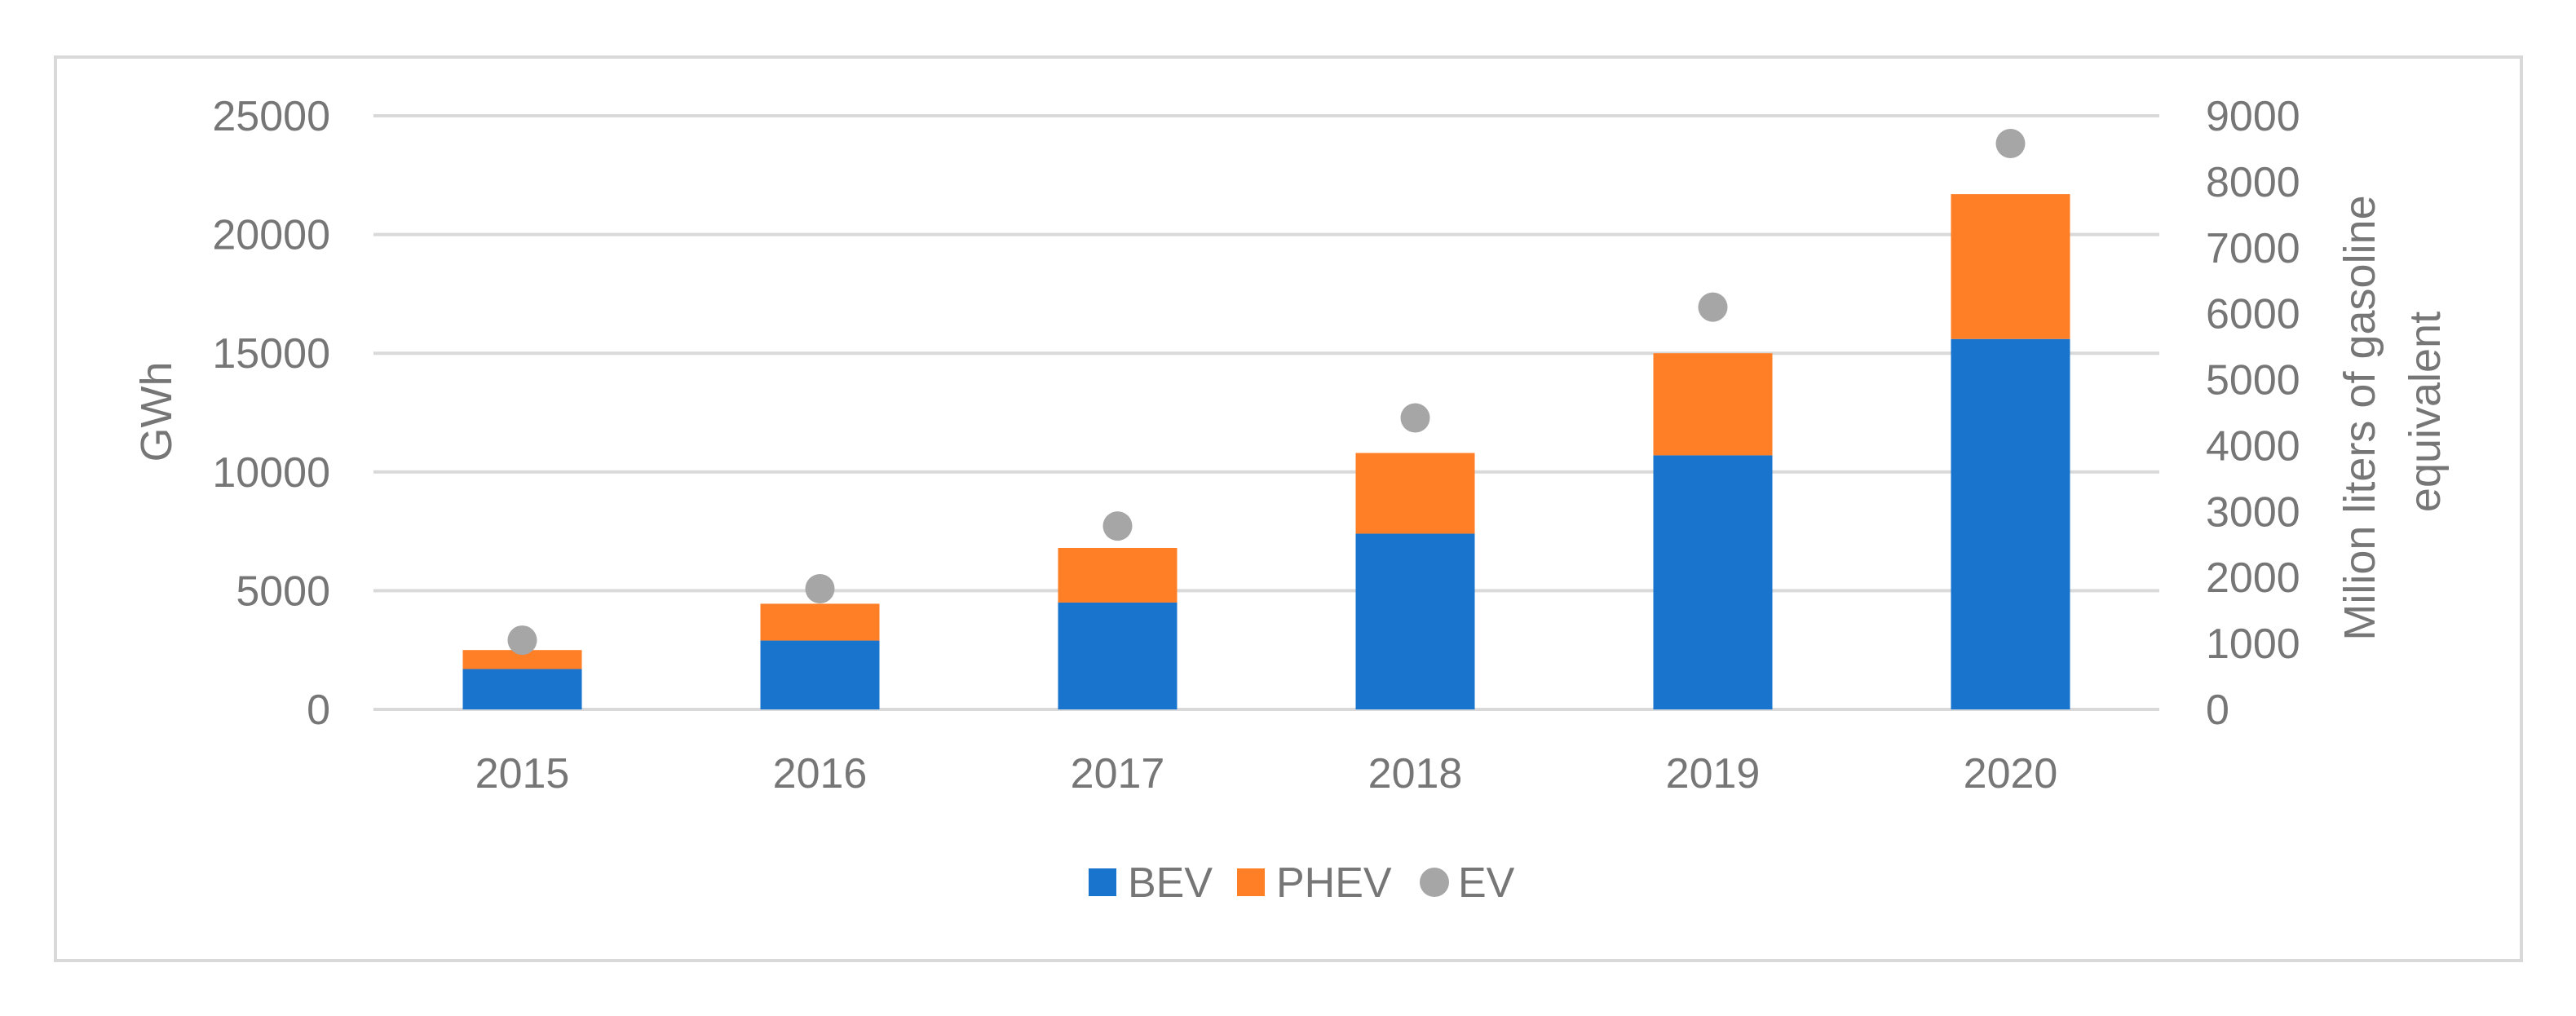 Image resolution: width=2576 pixels, height=1016 pixels. I want to click on y2-tick-label: 0, so click(2217, 711).